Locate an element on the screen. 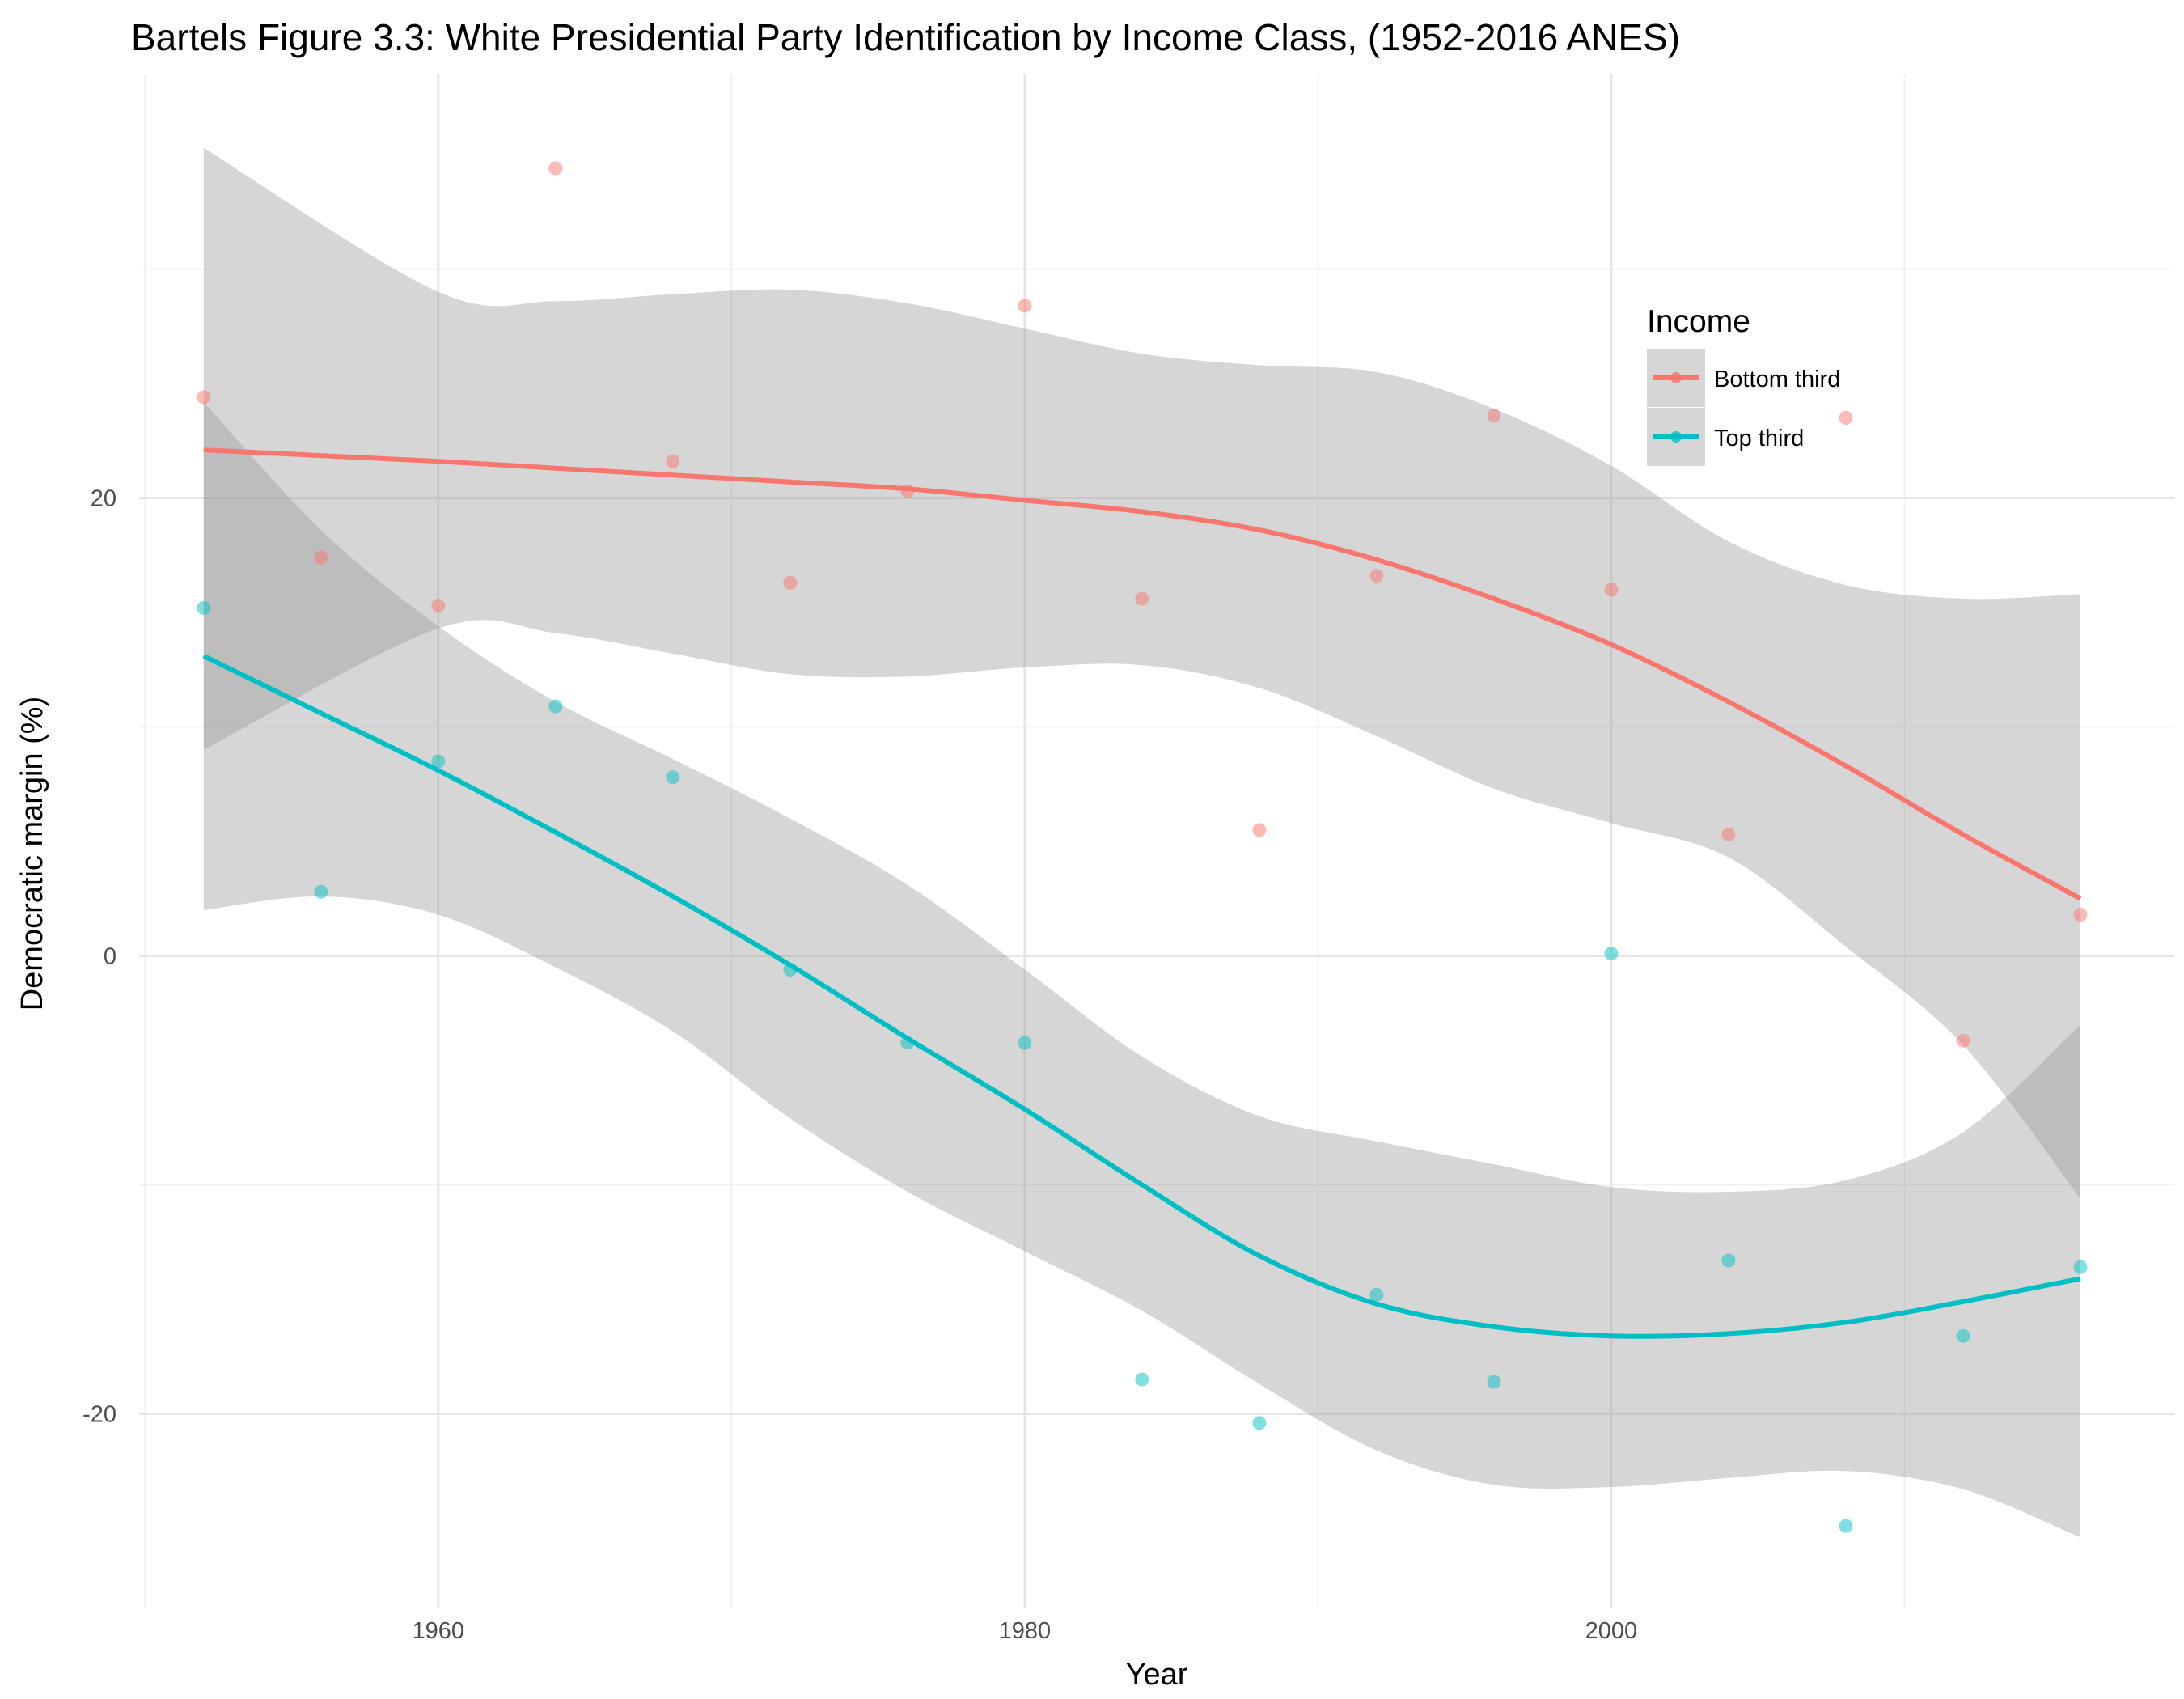 The height and width of the screenshot is (1699, 2184). point-top-third-2008 is located at coordinates (1846, 1526).